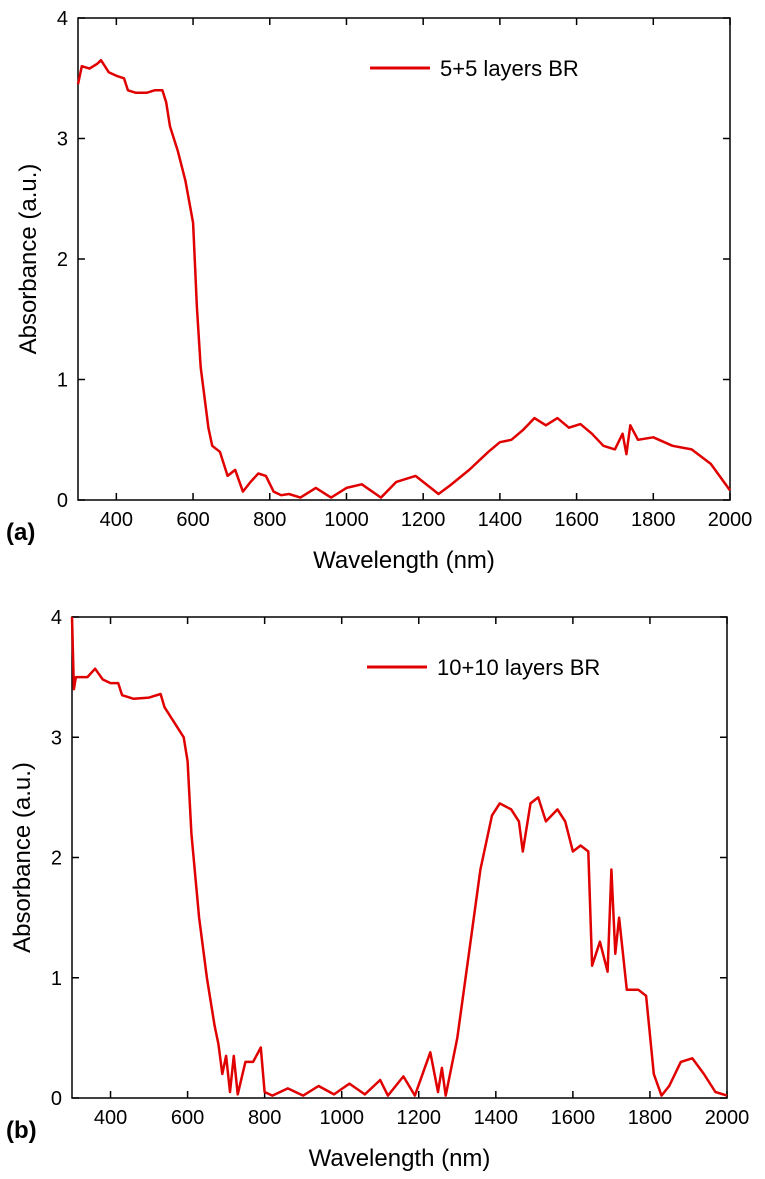 This screenshot has height=1179, width=765. What do you see at coordinates (509, 68) in the screenshot?
I see `legend-label: 5+5 layers BR` at bounding box center [509, 68].